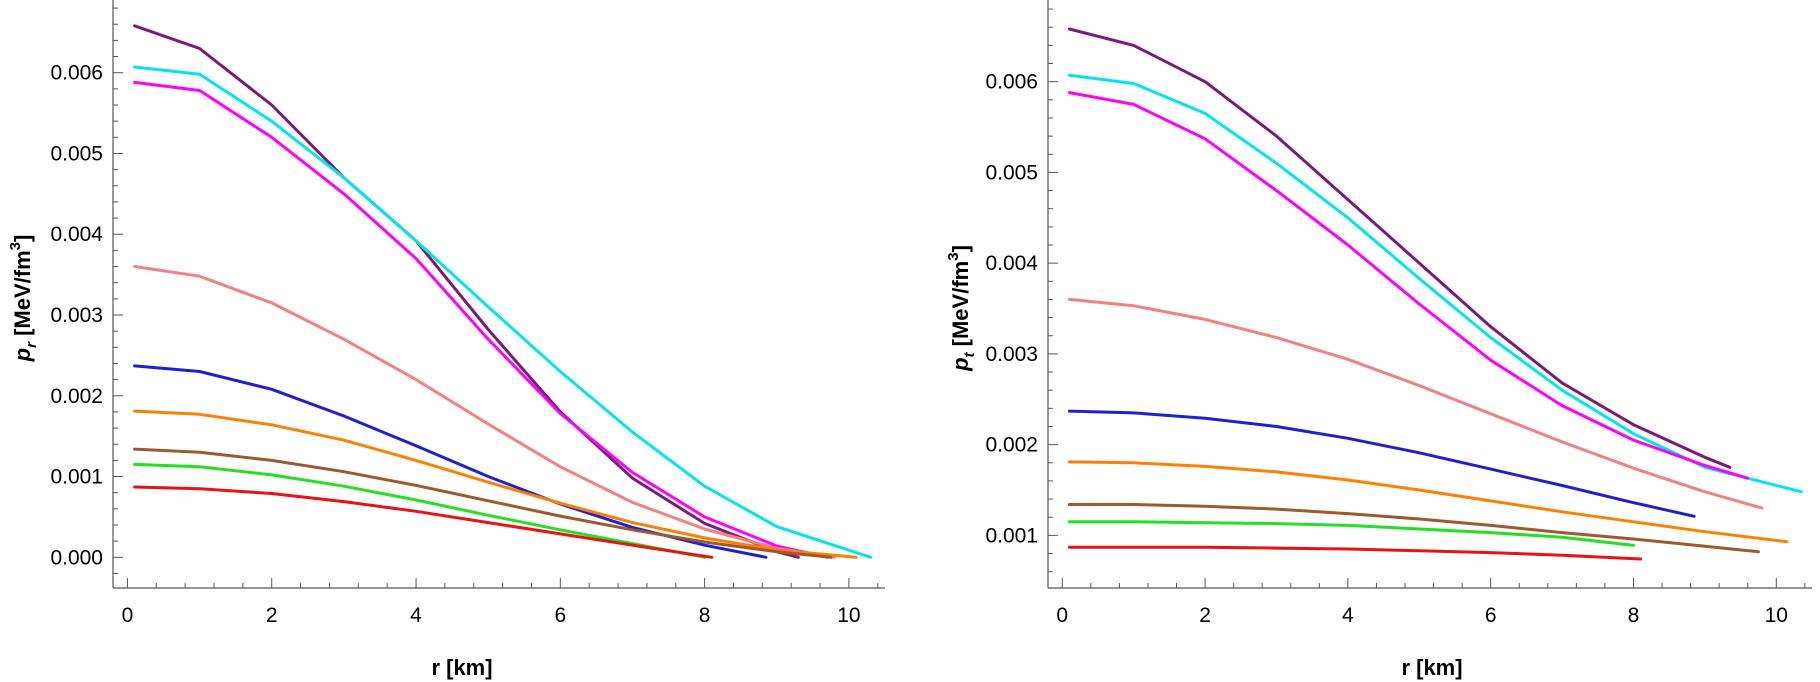 The image size is (1820, 682). What do you see at coordinates (76, 557) in the screenshot?
I see `y-tick-label: 0.000` at bounding box center [76, 557].